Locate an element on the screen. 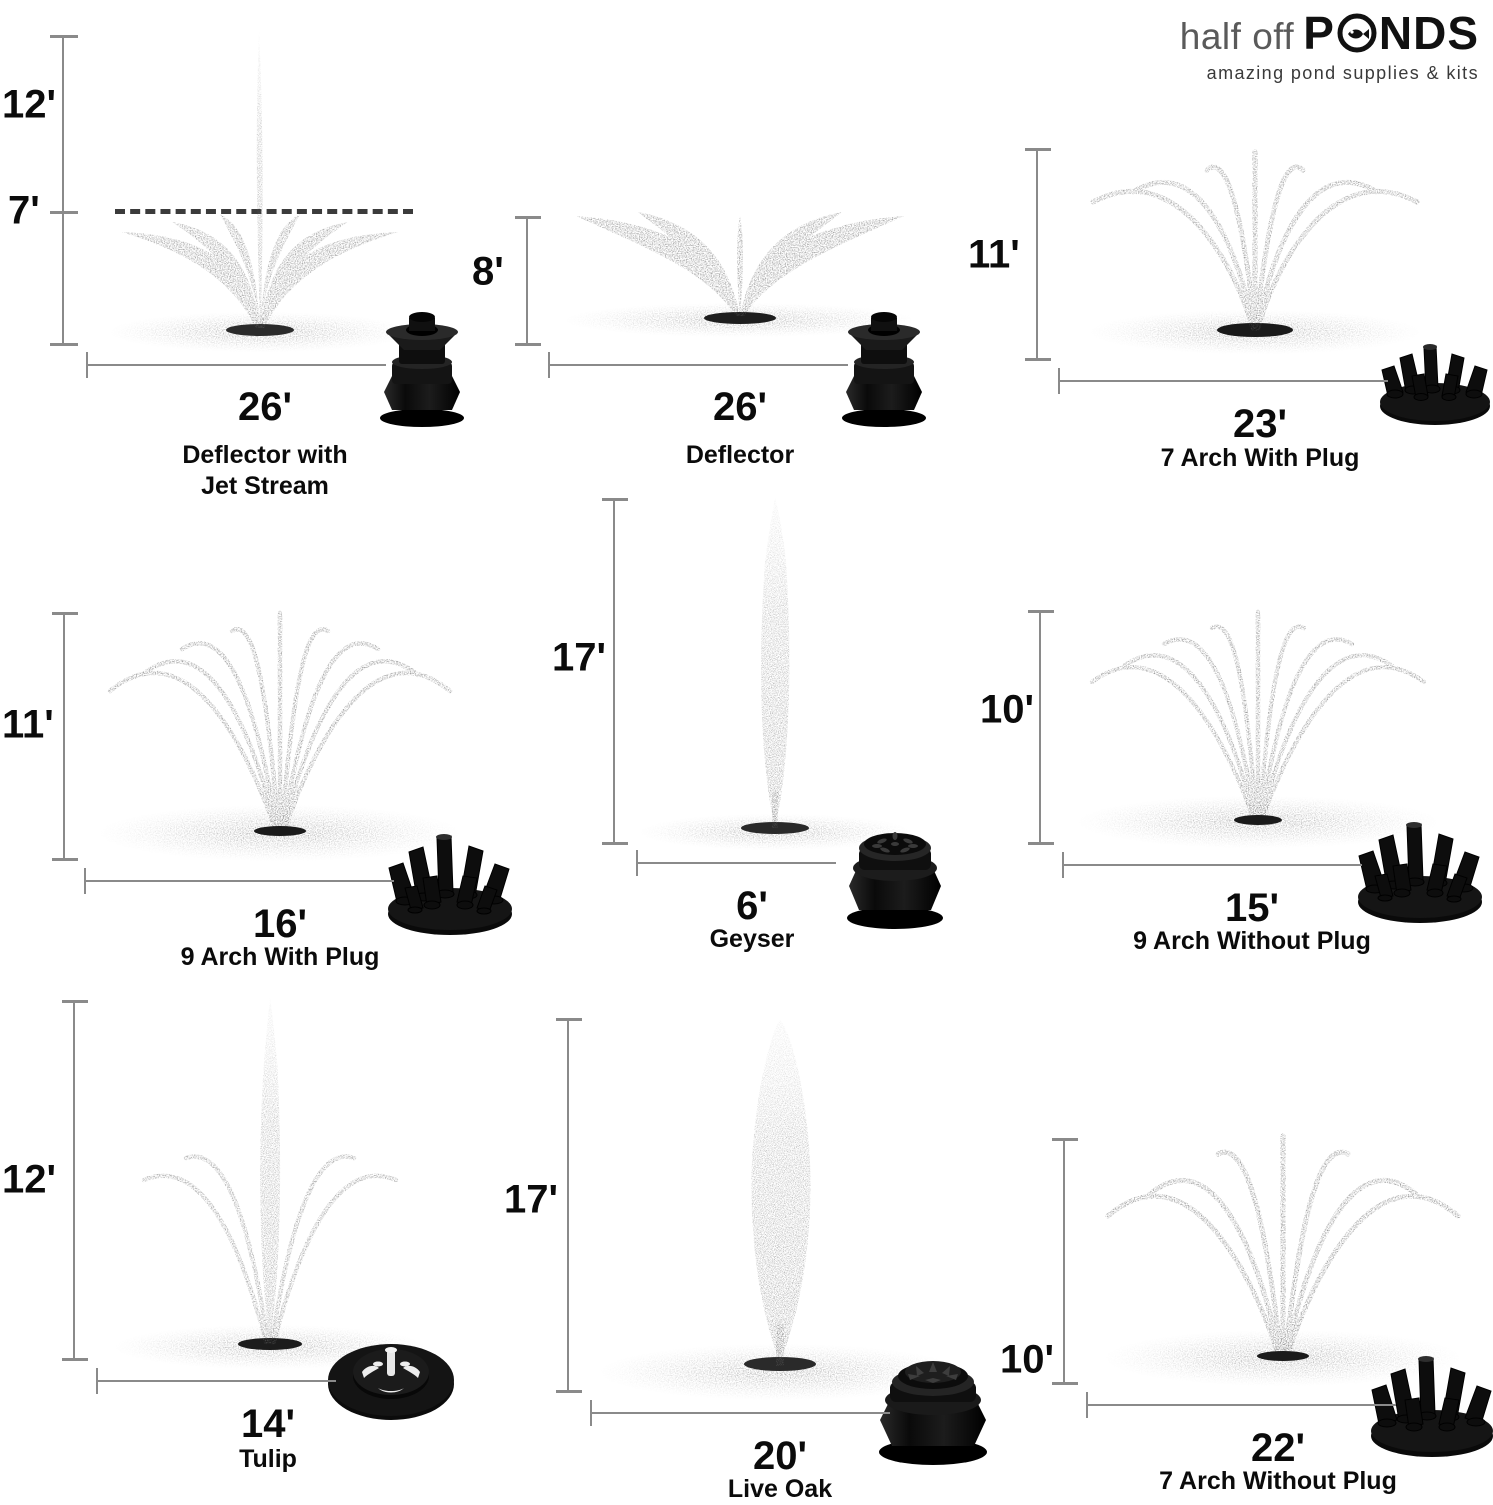 The height and width of the screenshot is (1505, 1493). width-label: 23' is located at coordinates (1260, 424).